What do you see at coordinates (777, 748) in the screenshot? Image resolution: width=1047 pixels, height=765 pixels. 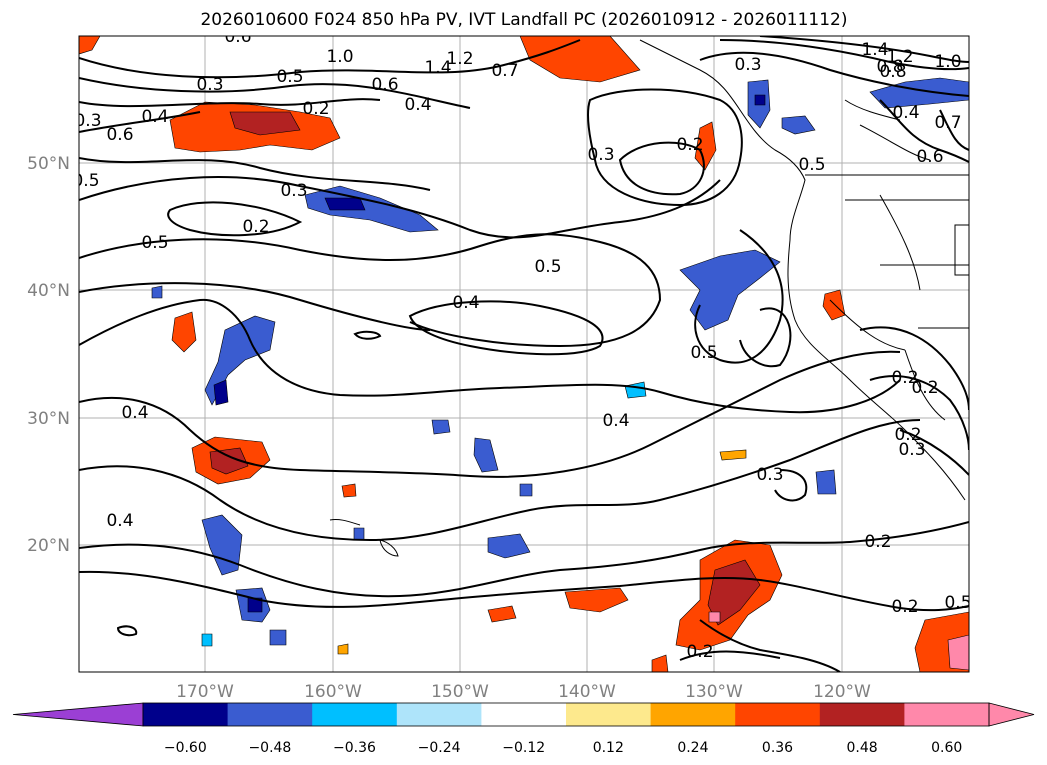 I see `colorbar-tick-label: 0.36` at bounding box center [777, 748].